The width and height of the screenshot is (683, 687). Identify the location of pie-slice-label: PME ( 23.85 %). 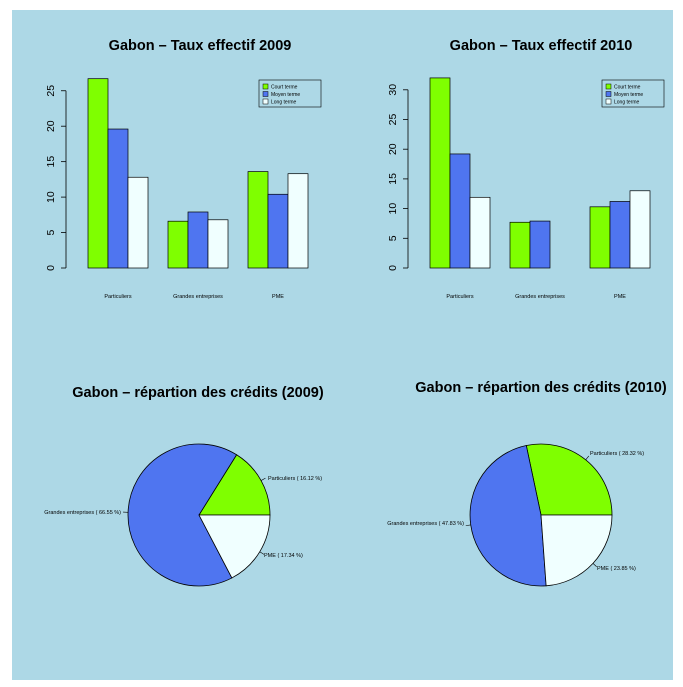
(616, 569).